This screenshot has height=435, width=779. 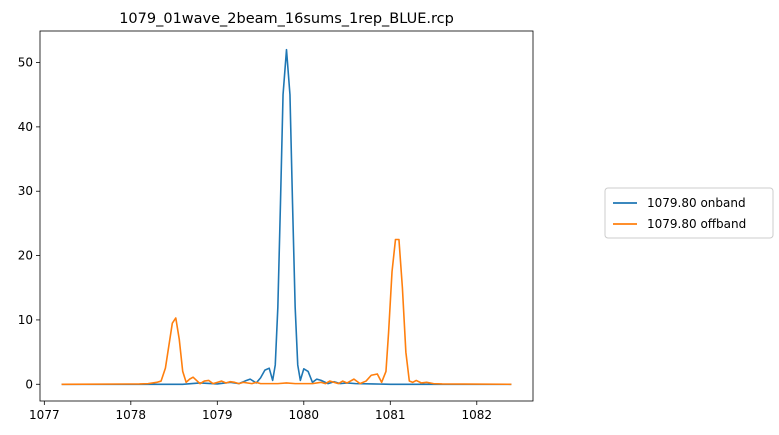 I want to click on x-tick-label: 1081, so click(x=390, y=415).